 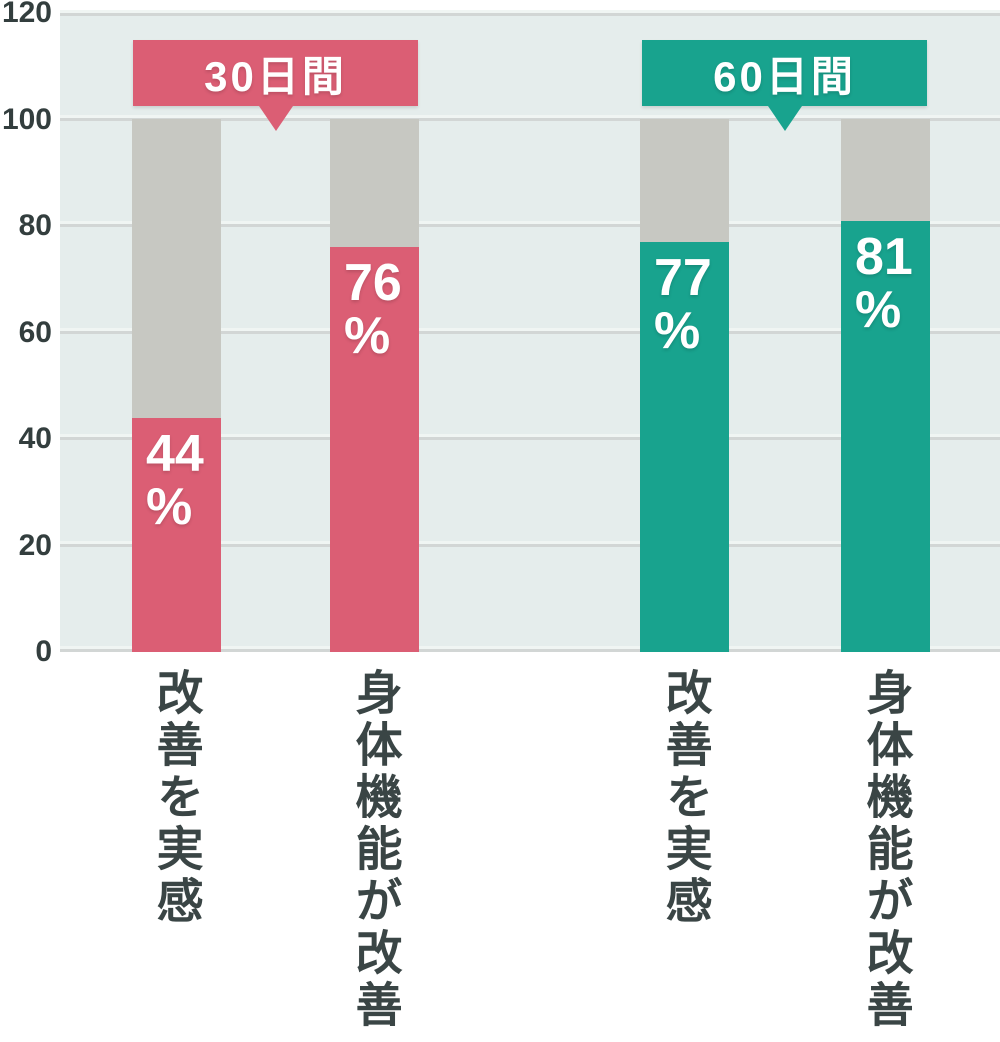 What do you see at coordinates (683, 305) in the screenshot?
I see `bar-value-label: 77 %` at bounding box center [683, 305].